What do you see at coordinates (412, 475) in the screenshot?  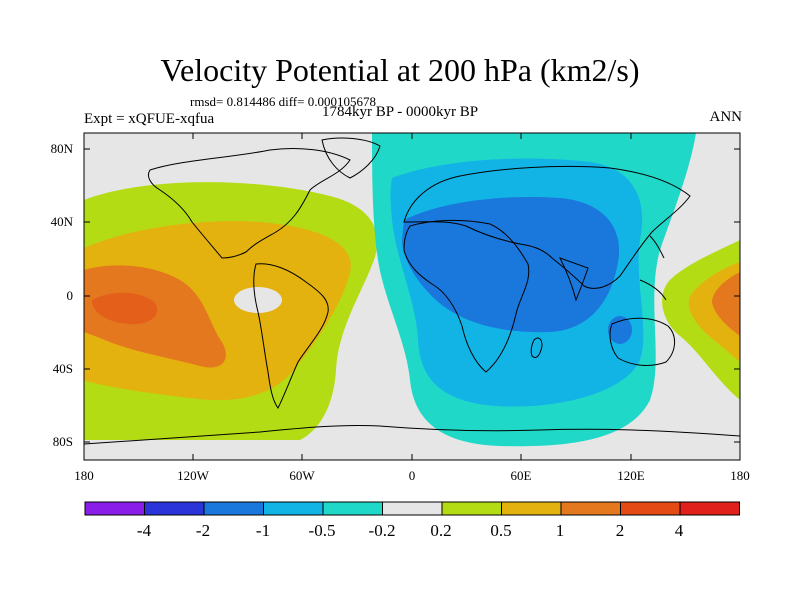 I see `lon-label-0: 0` at bounding box center [412, 475].